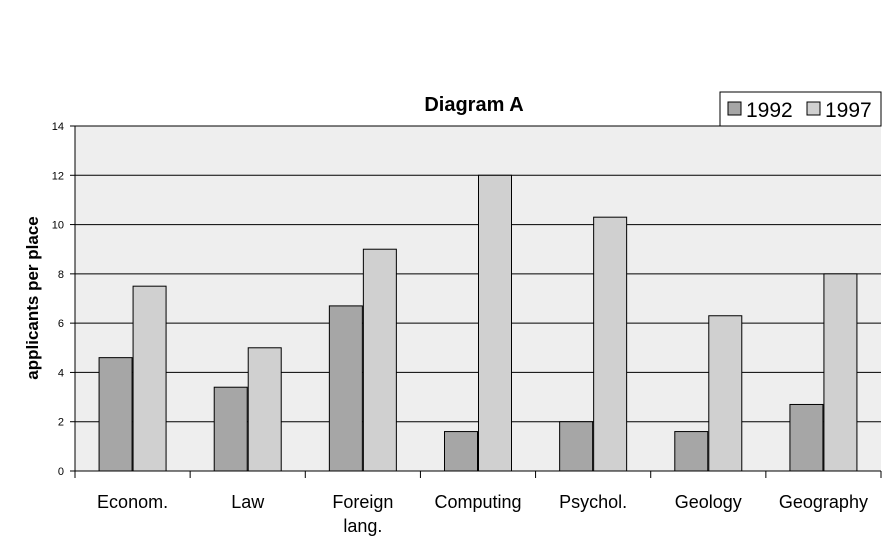 Image resolution: width=896 pixels, height=558 pixels. I want to click on y-tick-label-4: 4, so click(61, 373).